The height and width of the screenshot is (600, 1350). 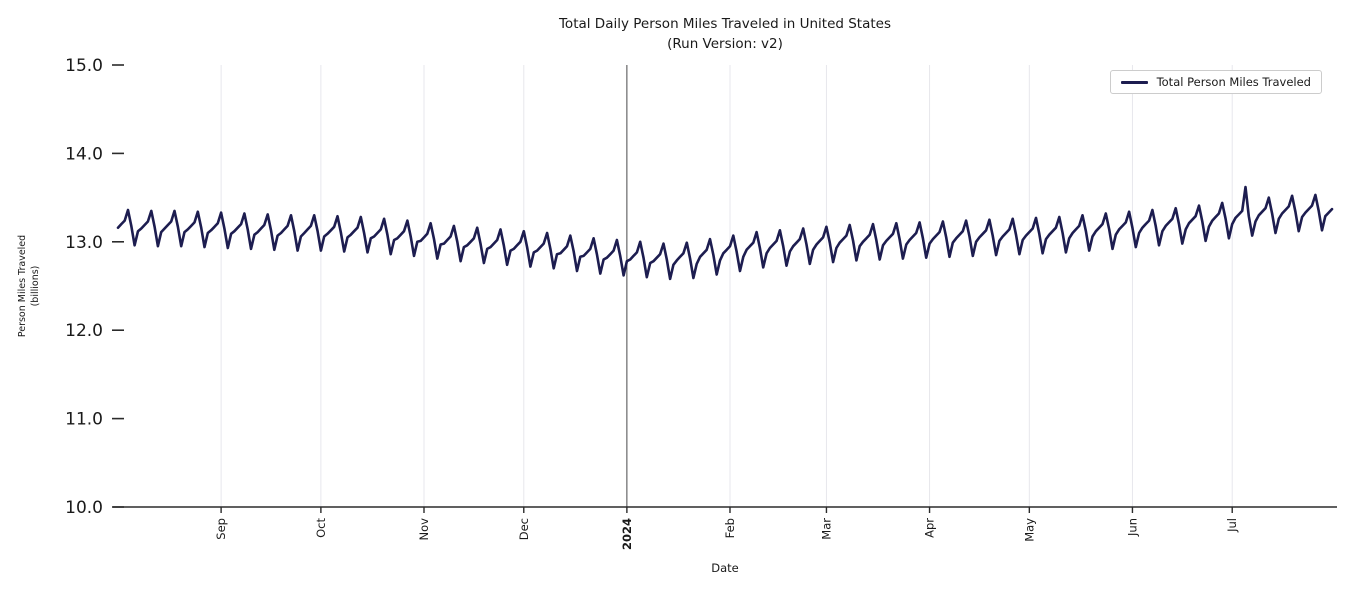 What do you see at coordinates (725, 233) in the screenshot?
I see `series-line` at bounding box center [725, 233].